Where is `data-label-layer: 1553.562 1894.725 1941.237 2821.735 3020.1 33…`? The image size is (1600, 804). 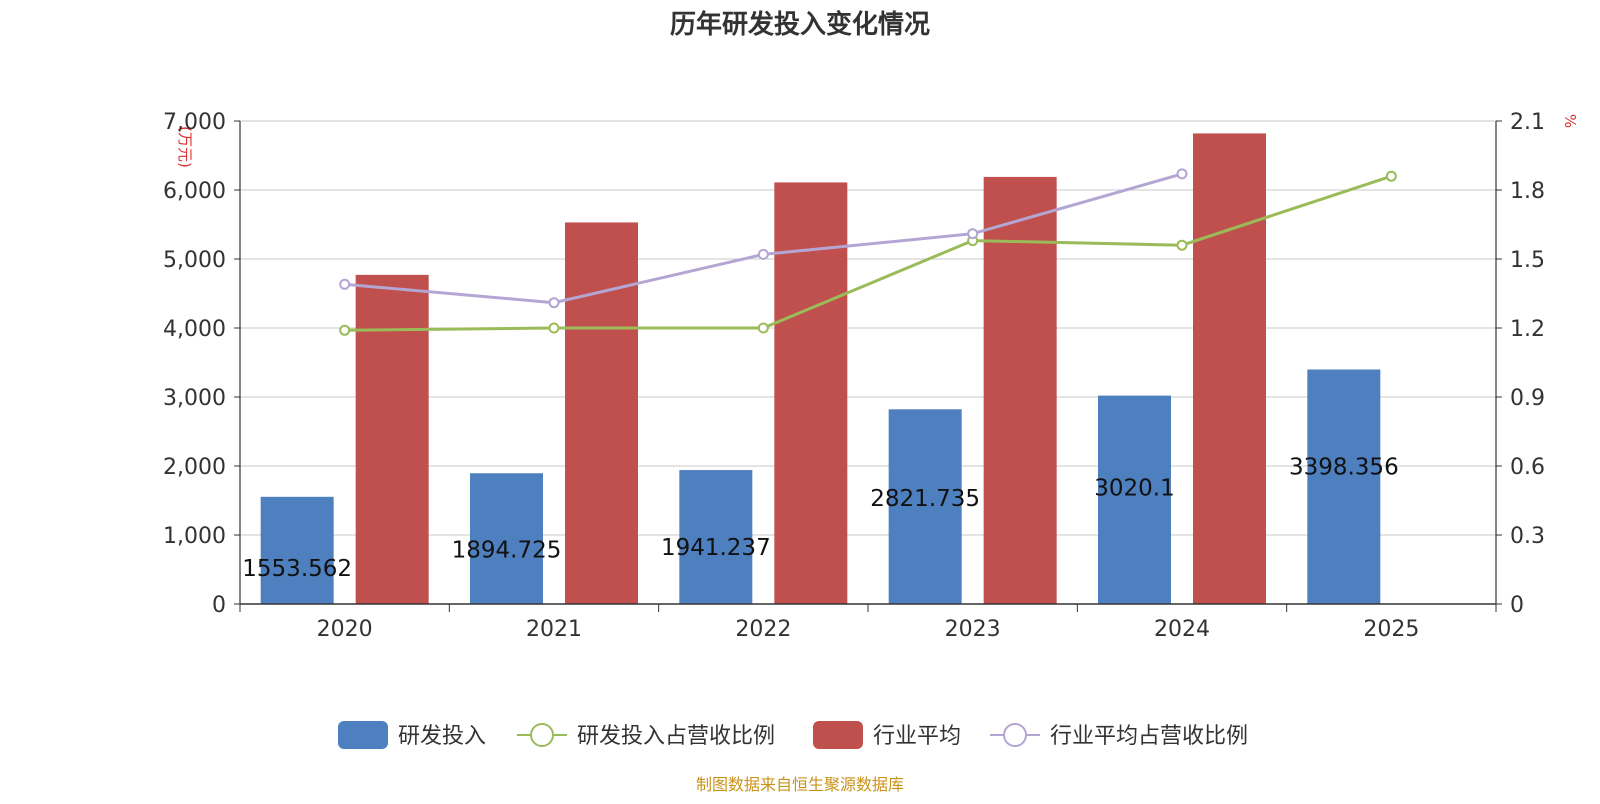 data-label-layer: 1553.562 1894.725 1941.237 2821.735 3020.1 33… is located at coordinates (820, 518).